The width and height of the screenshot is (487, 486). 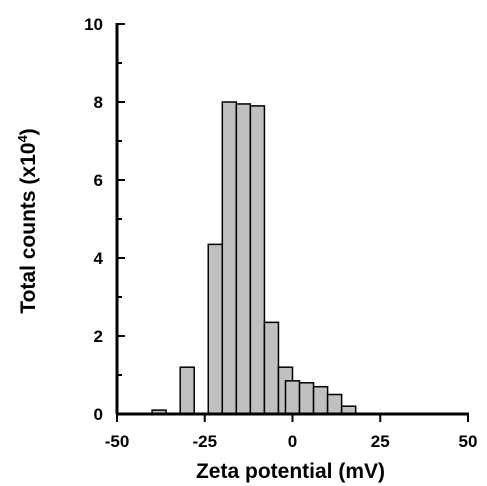 What do you see at coordinates (98, 414) in the screenshot?
I see `y-tick-label: 0` at bounding box center [98, 414].